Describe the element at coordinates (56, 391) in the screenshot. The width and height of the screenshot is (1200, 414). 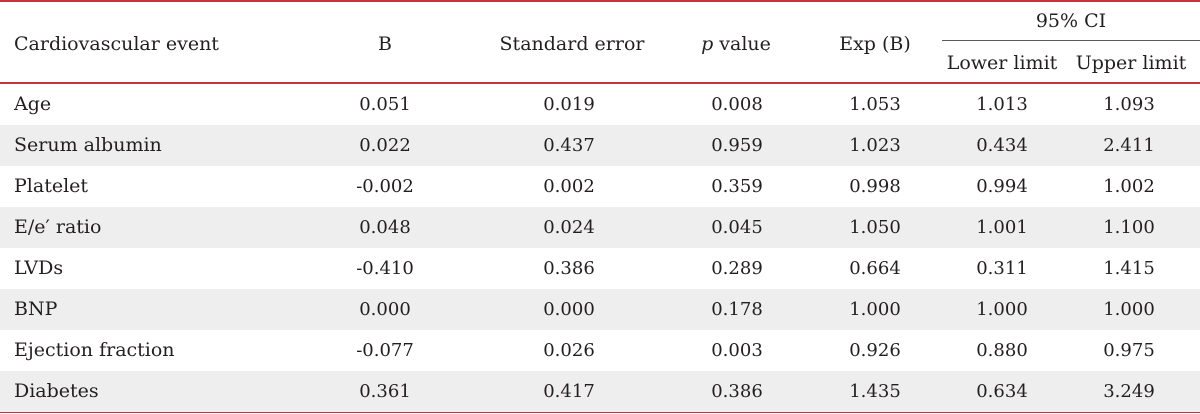
I see `event-name: Diabetes` at that location.